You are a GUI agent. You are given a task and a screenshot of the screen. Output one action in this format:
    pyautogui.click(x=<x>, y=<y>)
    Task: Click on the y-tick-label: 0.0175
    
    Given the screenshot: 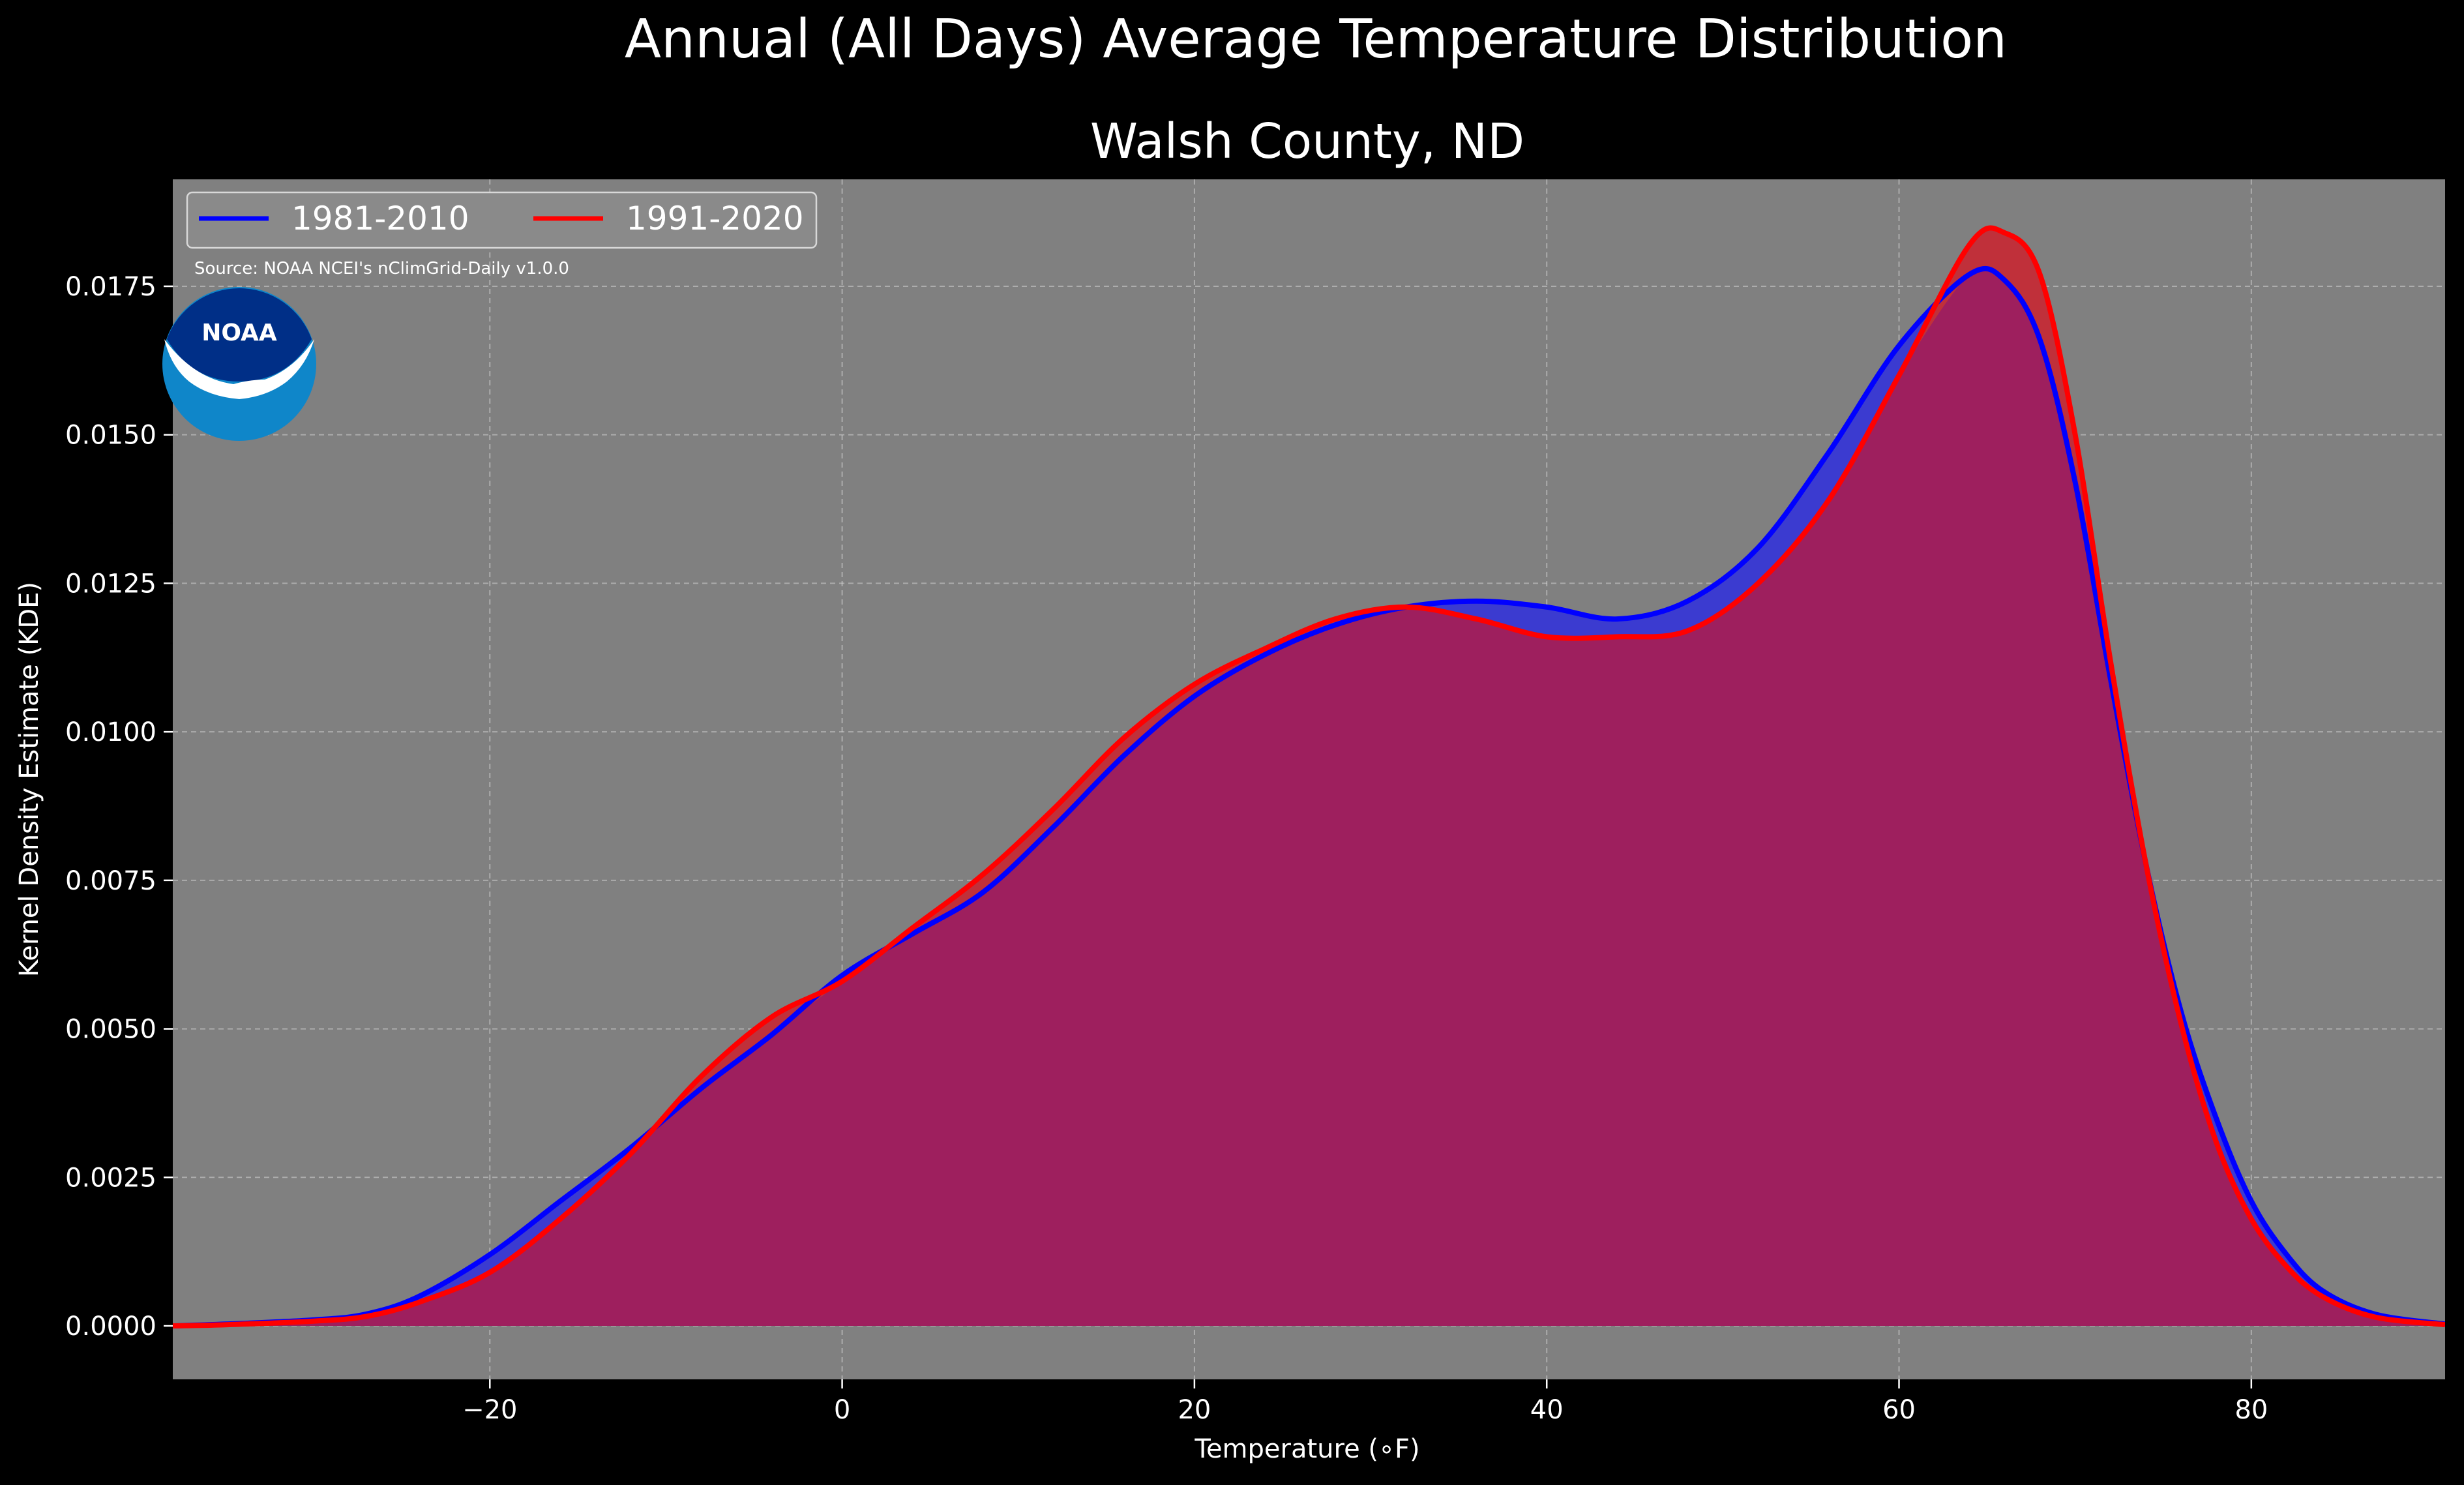 What is the action you would take?
    pyautogui.click(x=110, y=287)
    